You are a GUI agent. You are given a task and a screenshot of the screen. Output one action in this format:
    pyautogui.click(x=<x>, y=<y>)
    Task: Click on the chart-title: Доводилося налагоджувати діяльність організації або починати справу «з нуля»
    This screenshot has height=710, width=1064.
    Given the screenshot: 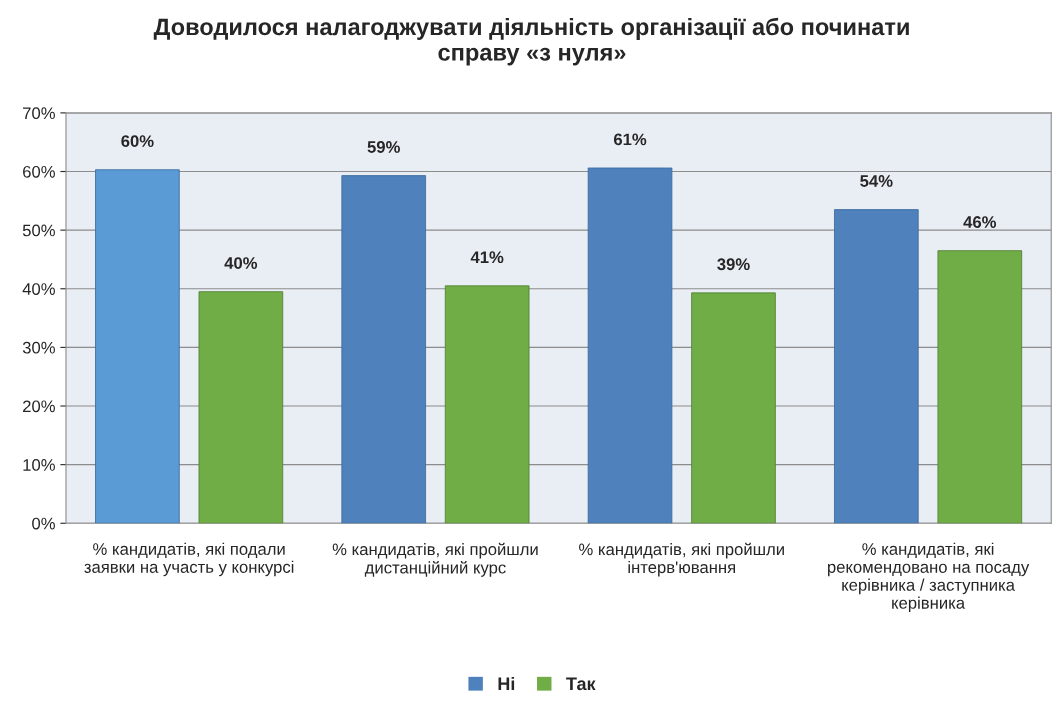 What is the action you would take?
    pyautogui.click(x=531, y=41)
    